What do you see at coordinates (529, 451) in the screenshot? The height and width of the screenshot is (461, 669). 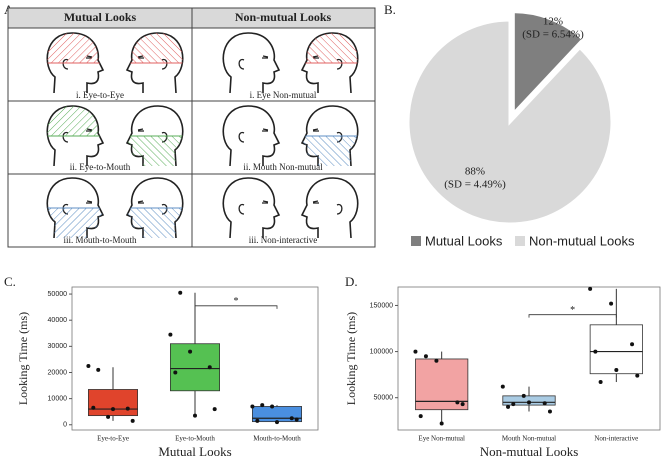 I see `x-axis-label: Non-mutual Looks` at bounding box center [529, 451].